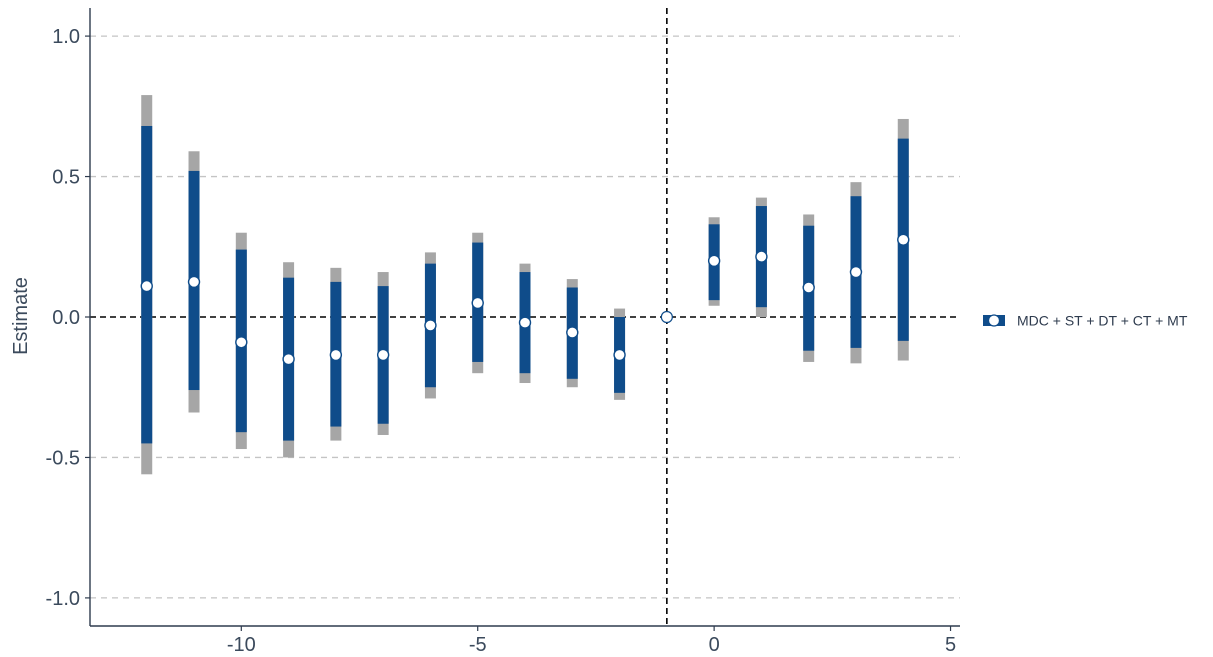 The width and height of the screenshot is (1213, 657). I want to click on y-tick-label: 0.5, so click(66, 178).